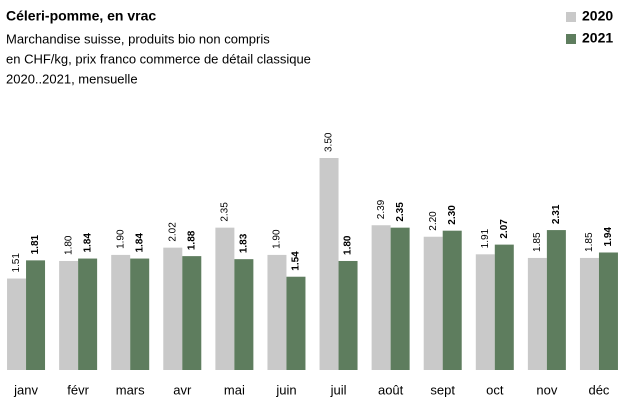 The image size is (625, 401). I want to click on x-tick-label: juin, so click(285, 389).